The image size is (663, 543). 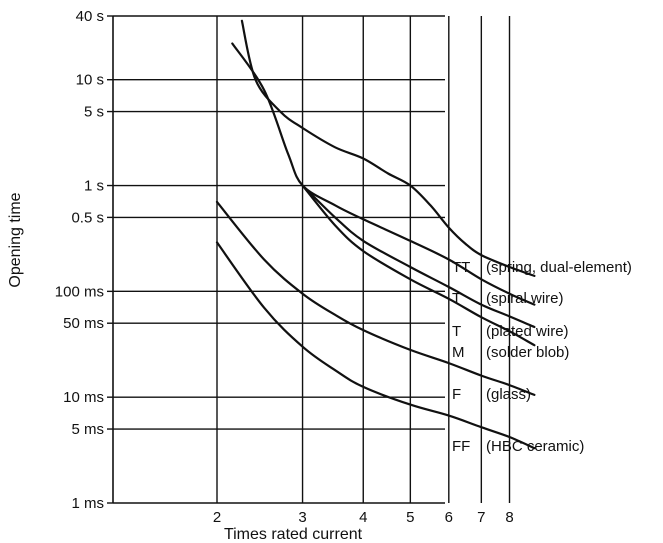 I want to click on series-label-description: (spiral wire), so click(x=525, y=298).